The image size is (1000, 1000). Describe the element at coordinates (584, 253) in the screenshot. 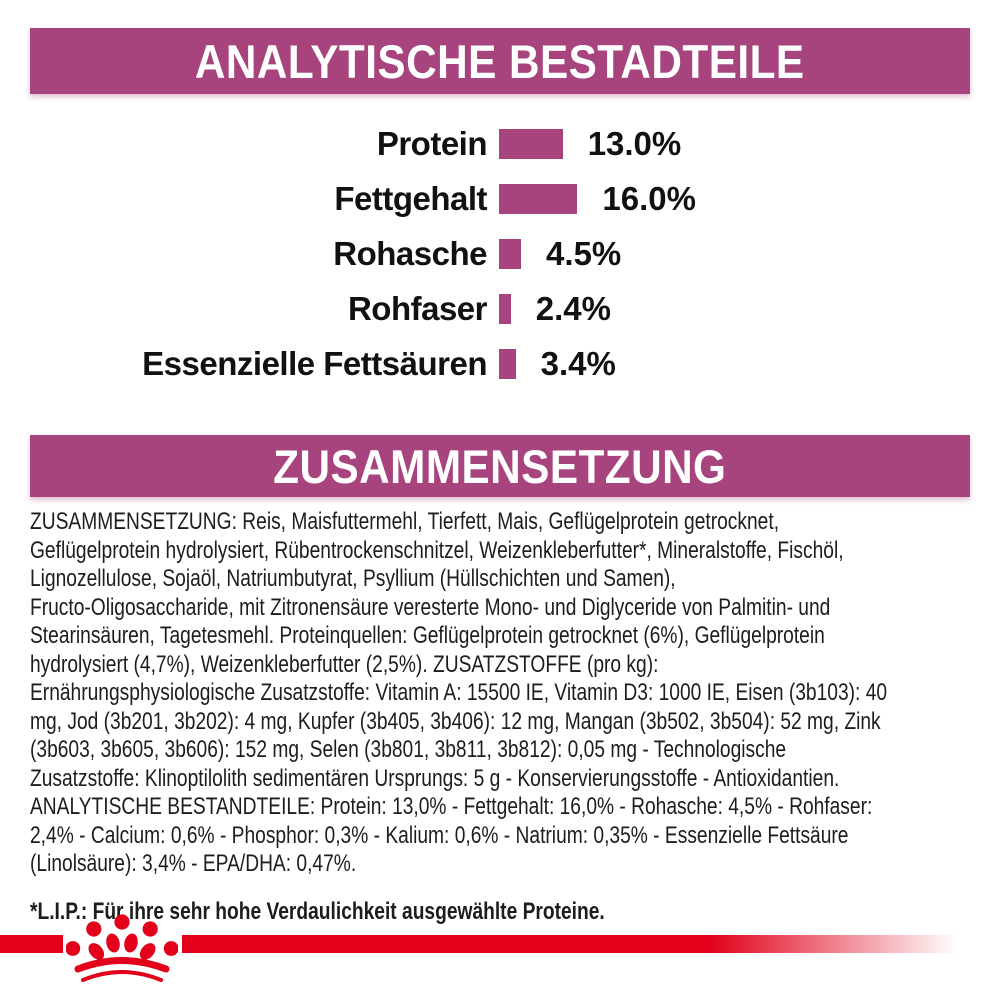

I see `chart-value-label: 4.5%` at that location.